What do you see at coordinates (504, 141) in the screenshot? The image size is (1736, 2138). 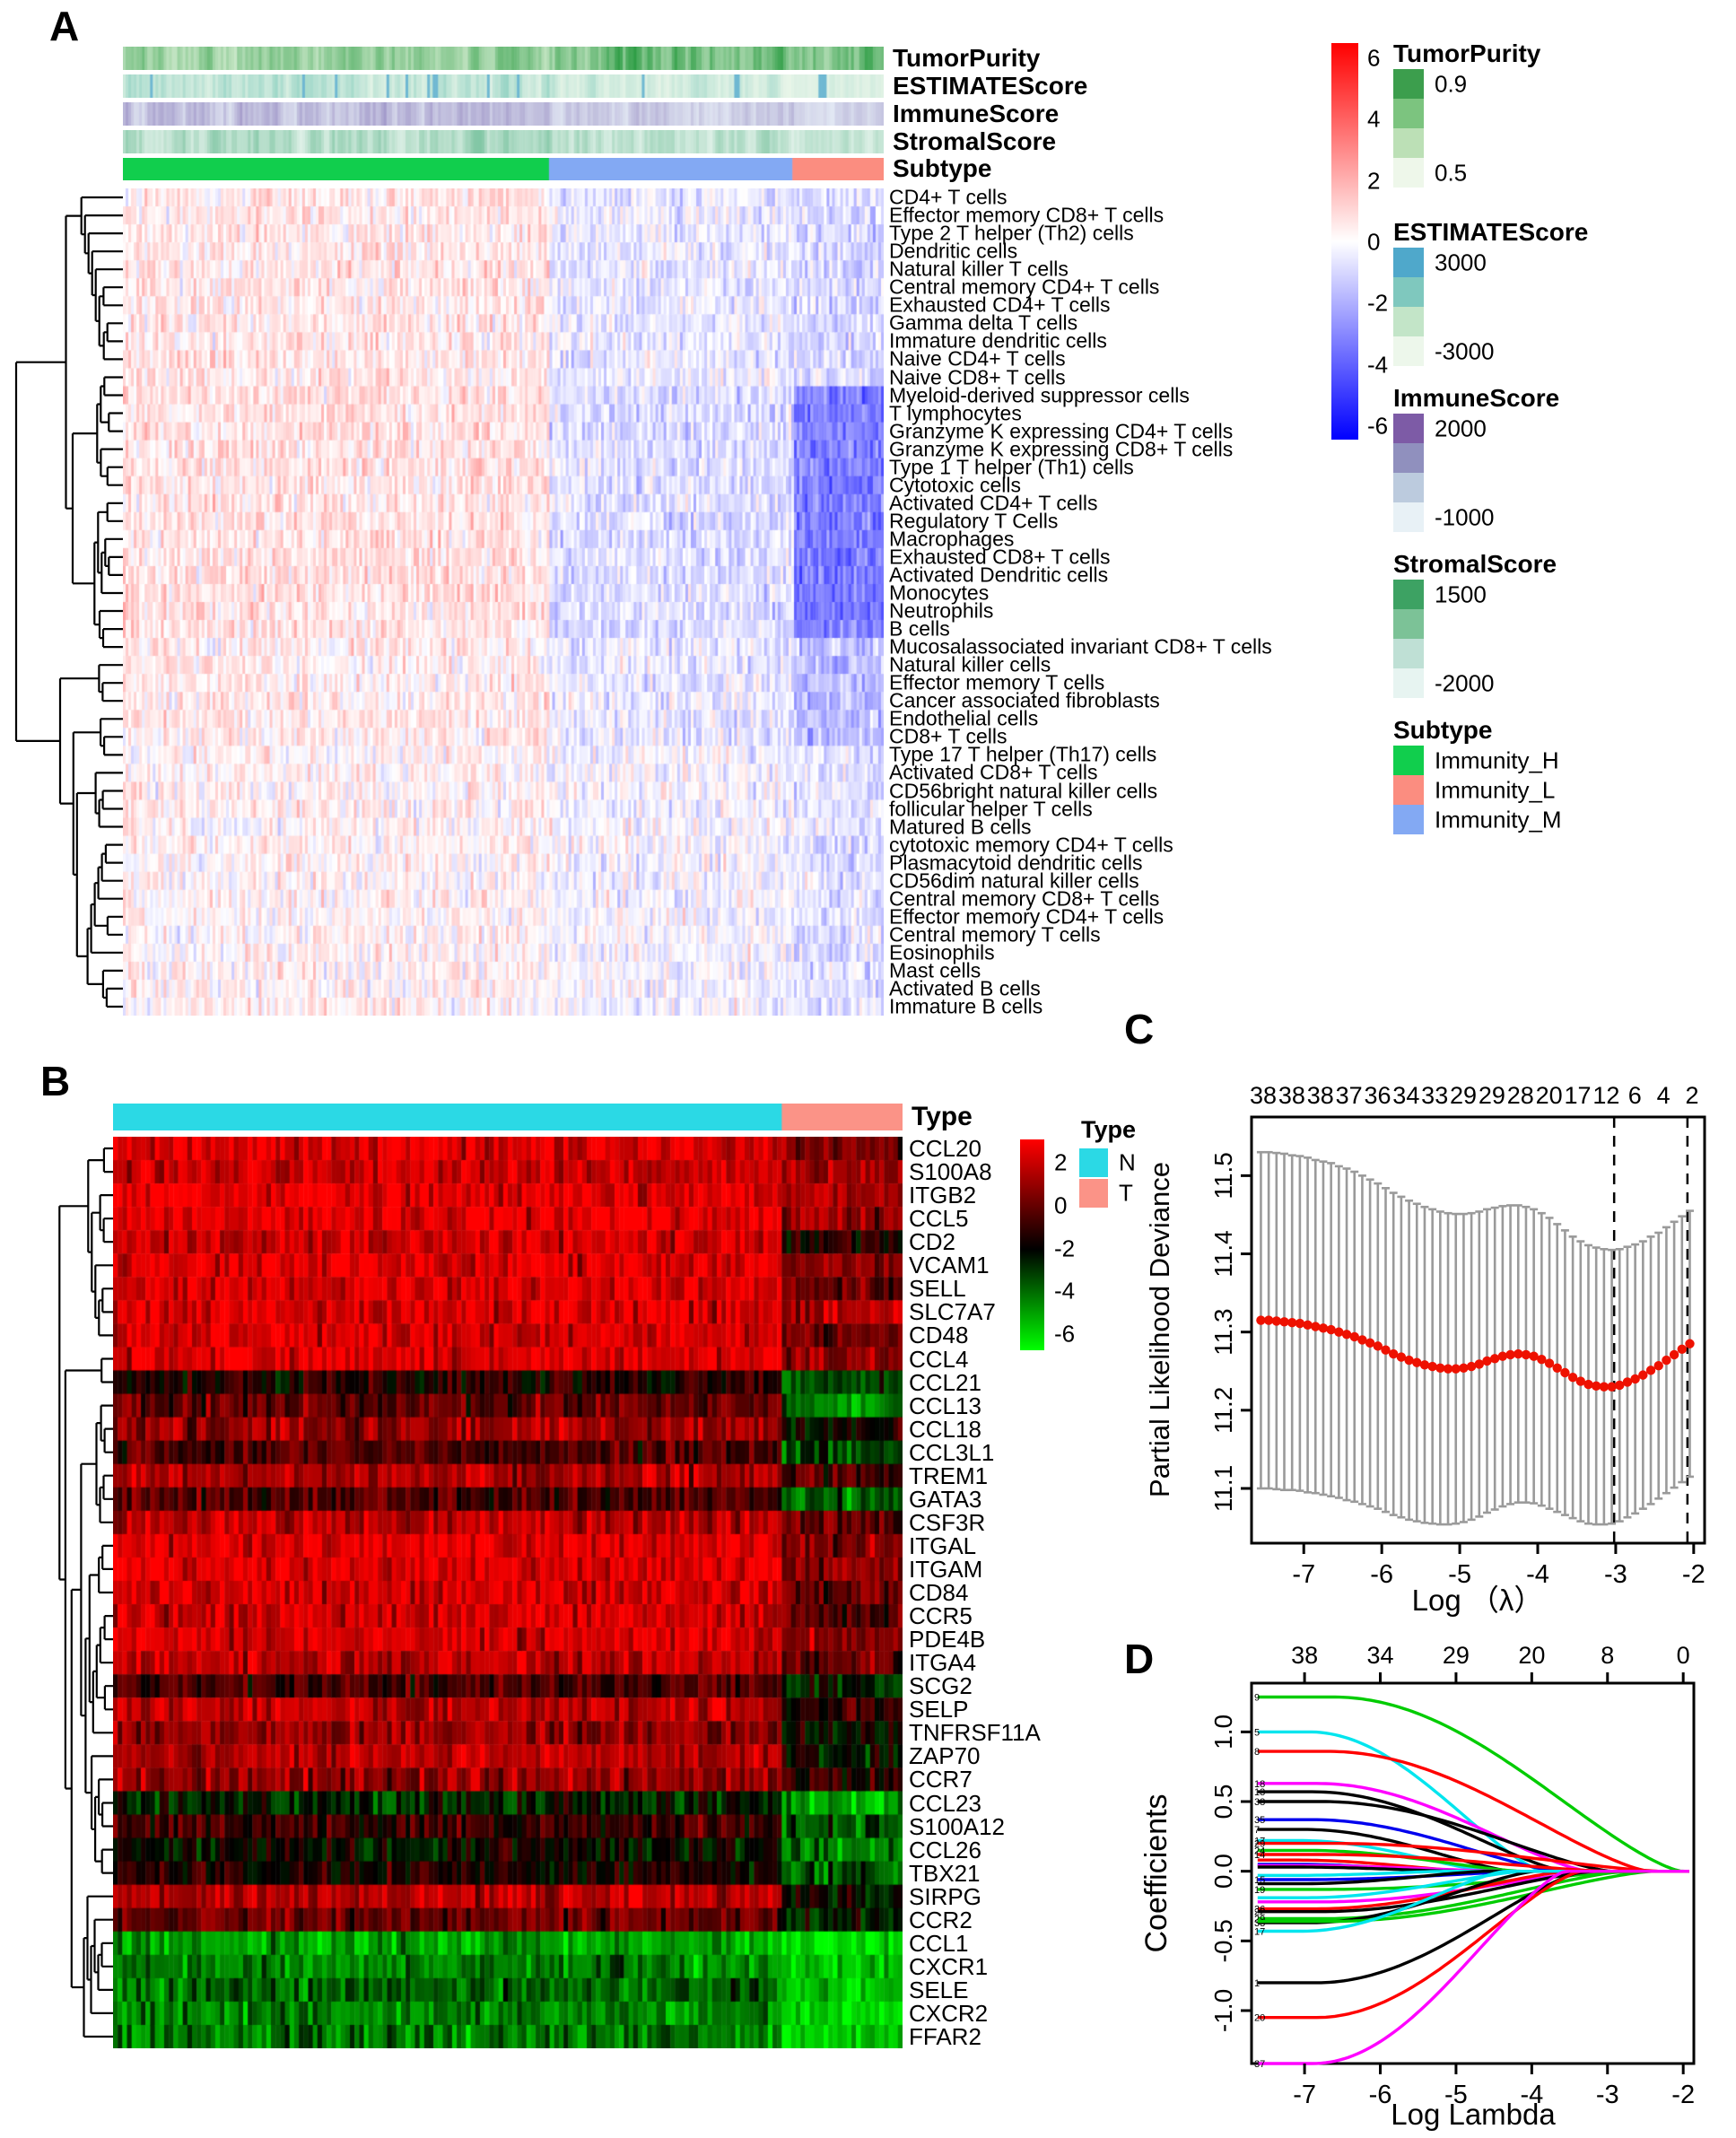 I see `stromalscore-annotation-strip` at bounding box center [504, 141].